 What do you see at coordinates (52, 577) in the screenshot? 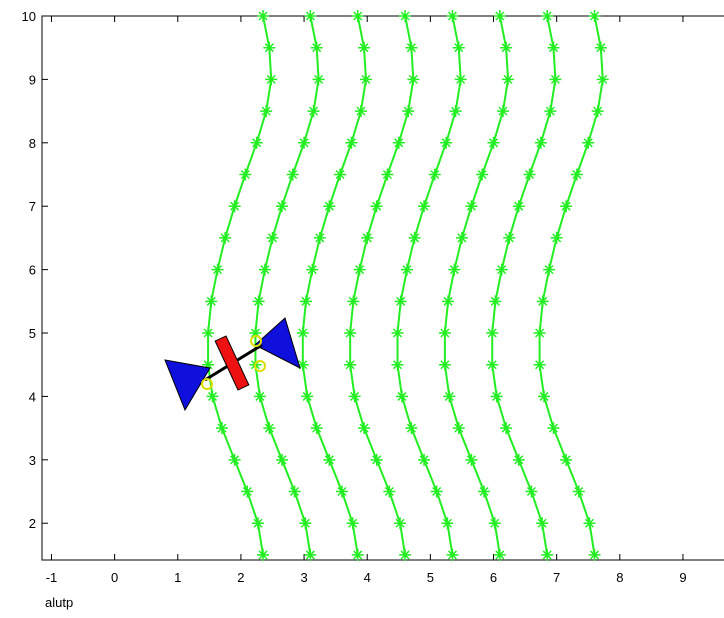
I see `x-tick-label: -1` at bounding box center [52, 577].